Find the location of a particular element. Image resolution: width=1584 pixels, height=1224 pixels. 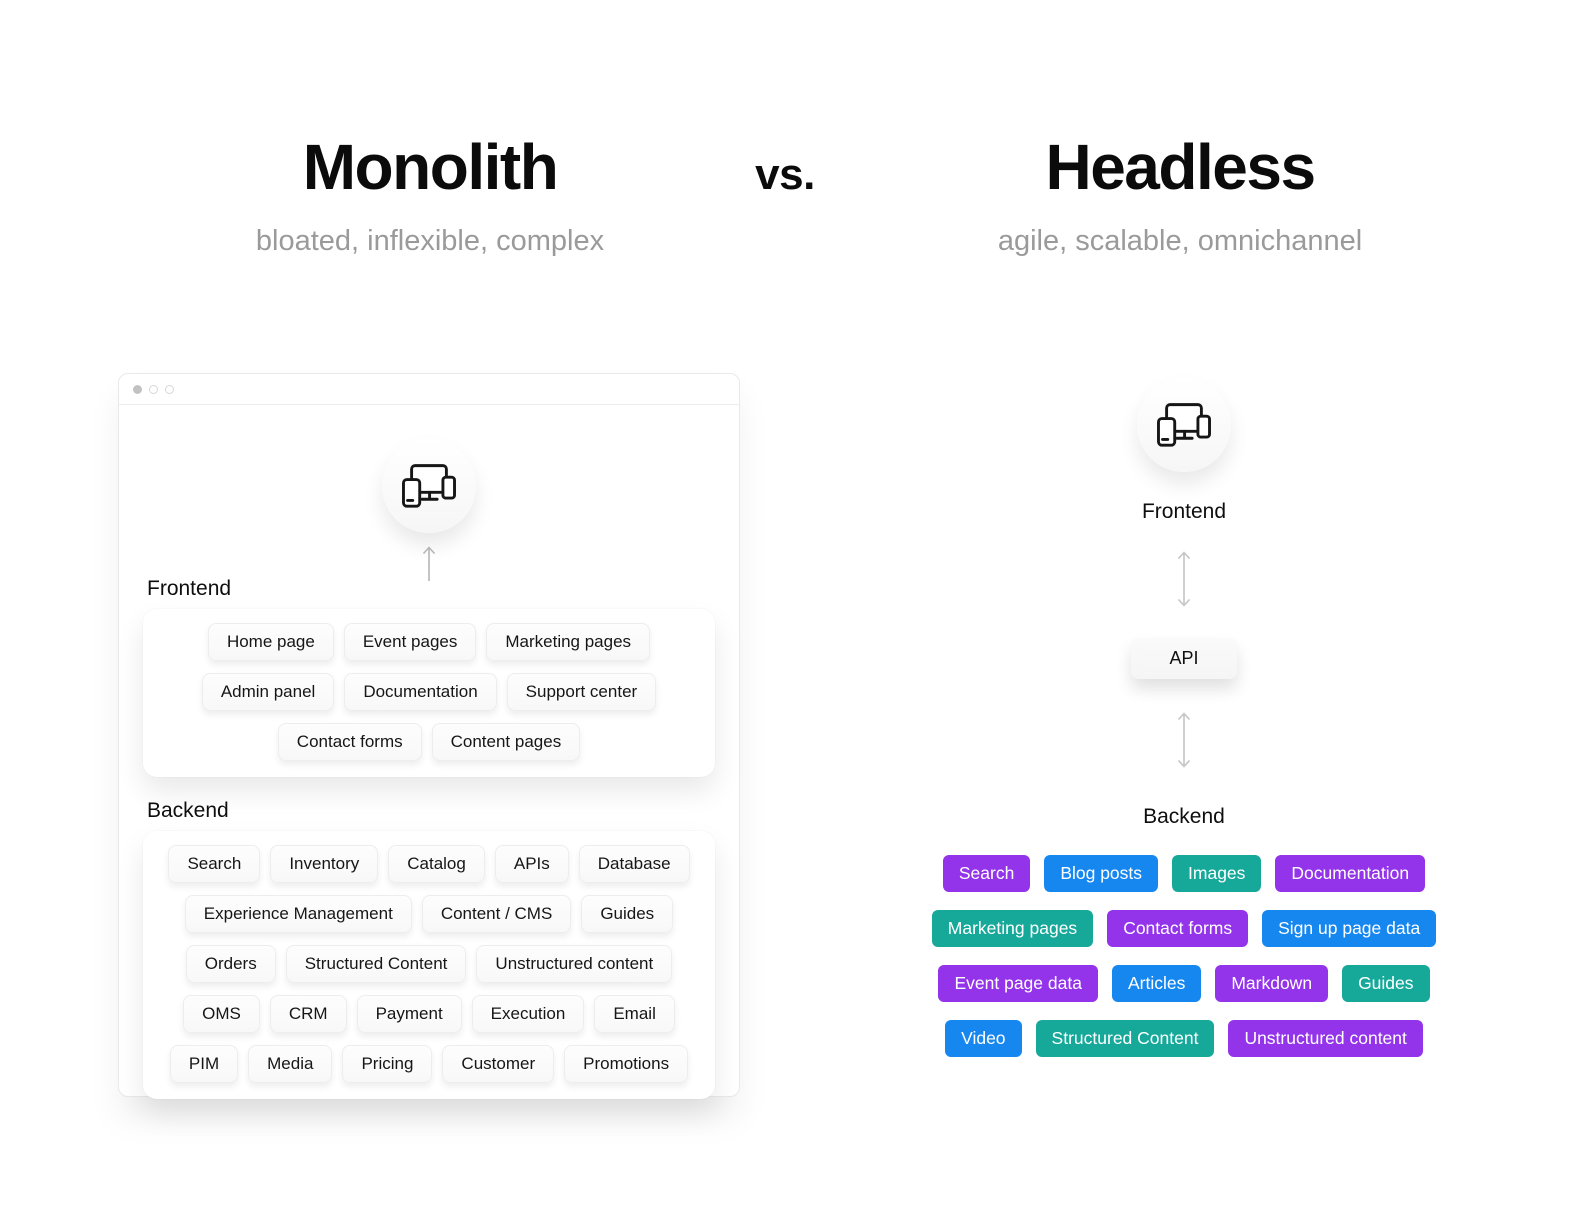

pill-row: Contact forms Content pages is located at coordinates (429, 742).